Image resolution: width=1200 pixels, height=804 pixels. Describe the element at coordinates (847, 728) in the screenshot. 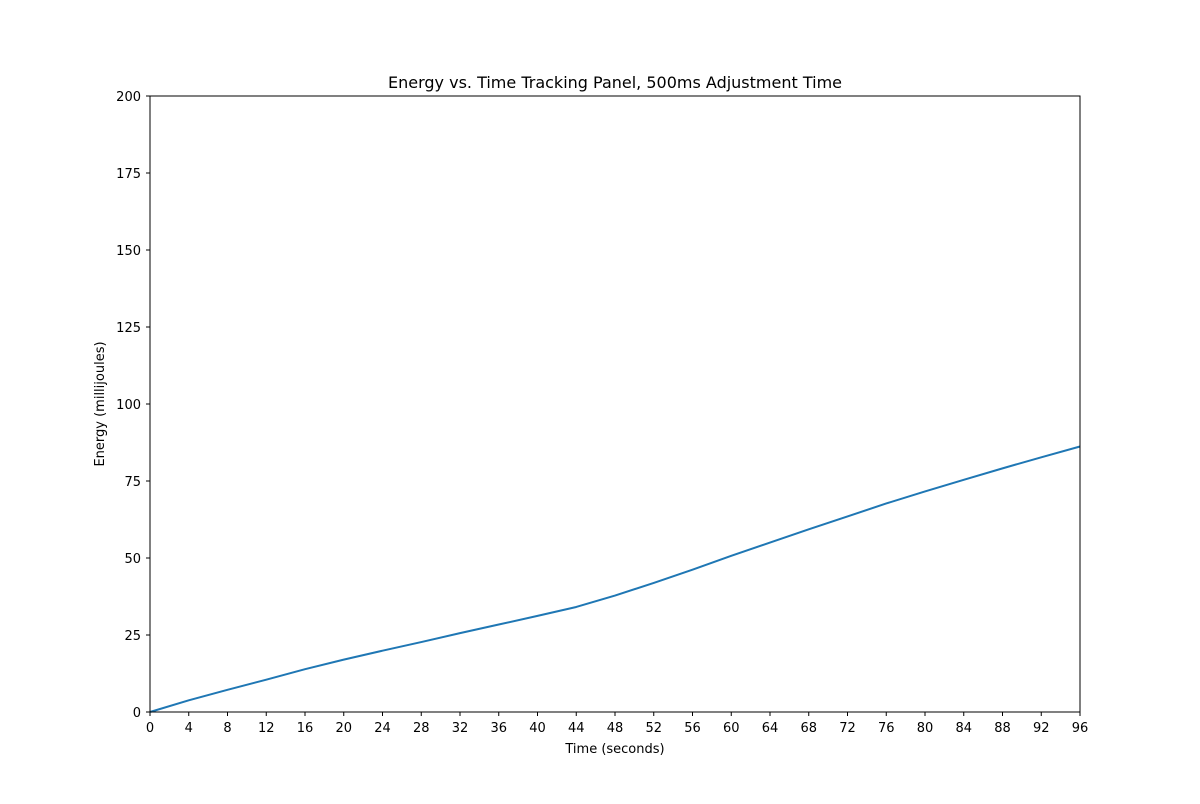

I see `x-tick-label: 72` at that location.